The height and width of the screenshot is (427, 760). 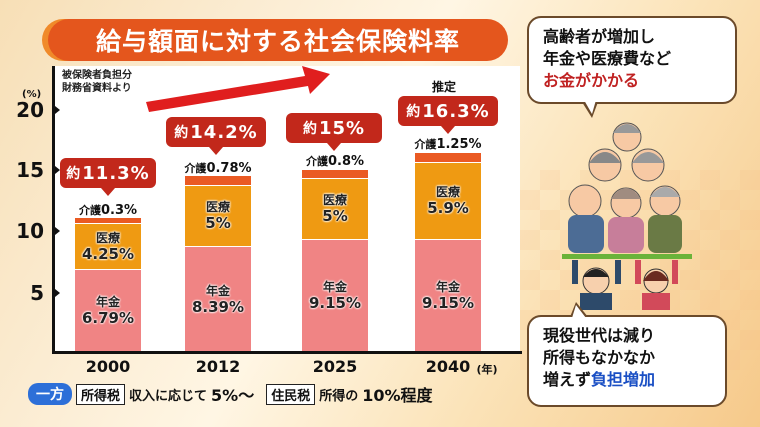 I want to click on elderly-supported-by-workers-illustration, so click(x=627, y=216).